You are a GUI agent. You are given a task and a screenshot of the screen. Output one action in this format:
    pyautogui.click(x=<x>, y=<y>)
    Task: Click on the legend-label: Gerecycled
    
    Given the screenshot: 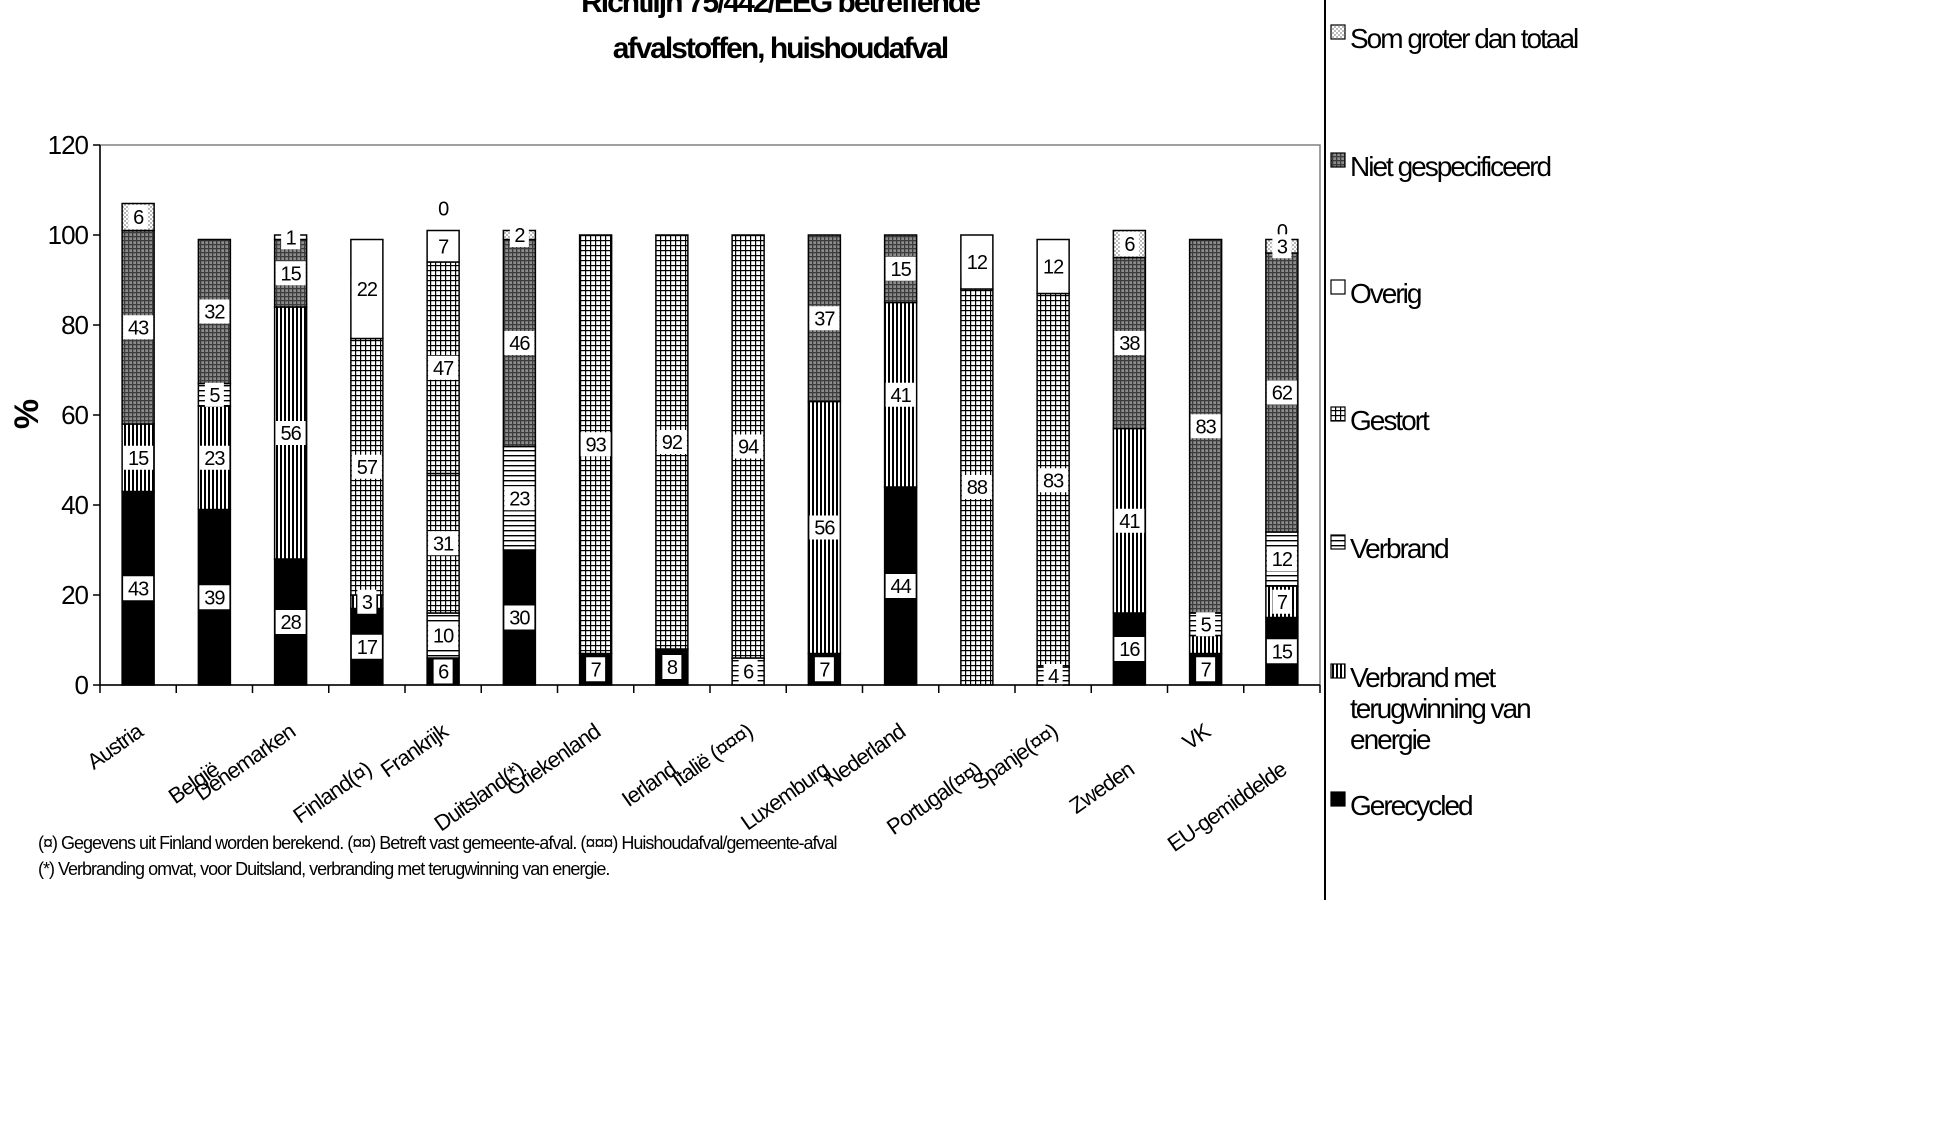 What is the action you would take?
    pyautogui.click(x=1411, y=805)
    